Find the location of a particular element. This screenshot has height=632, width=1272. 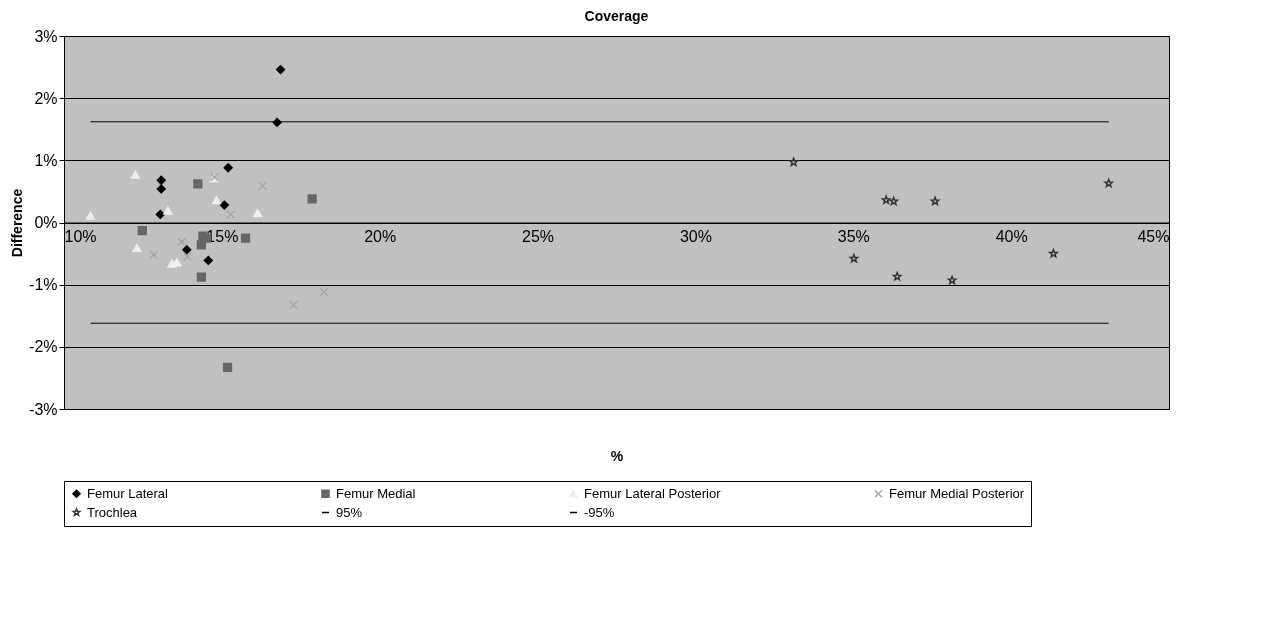

legend-label: Femur Lateral Posterior is located at coordinates (653, 493).